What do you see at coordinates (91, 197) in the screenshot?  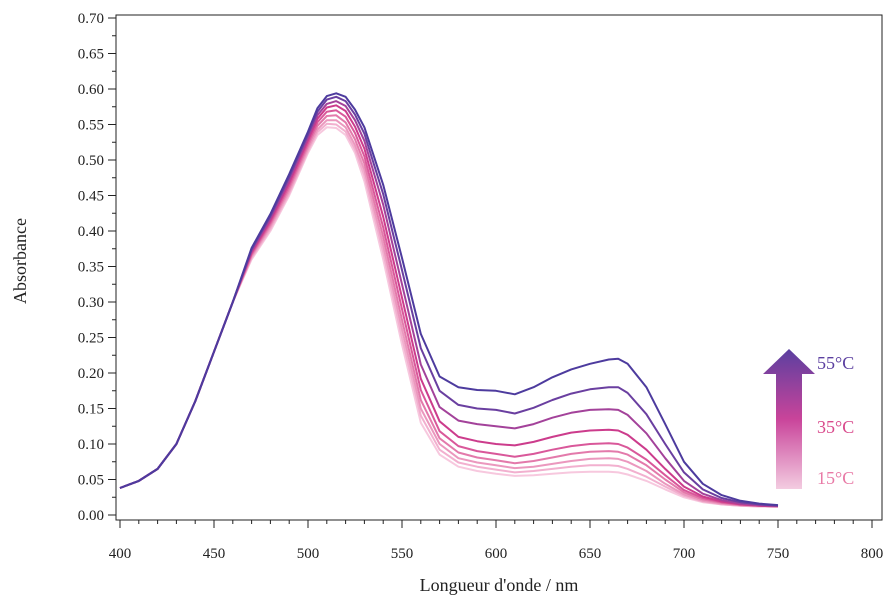 I see `y-tick-label: 0.45` at bounding box center [91, 197].